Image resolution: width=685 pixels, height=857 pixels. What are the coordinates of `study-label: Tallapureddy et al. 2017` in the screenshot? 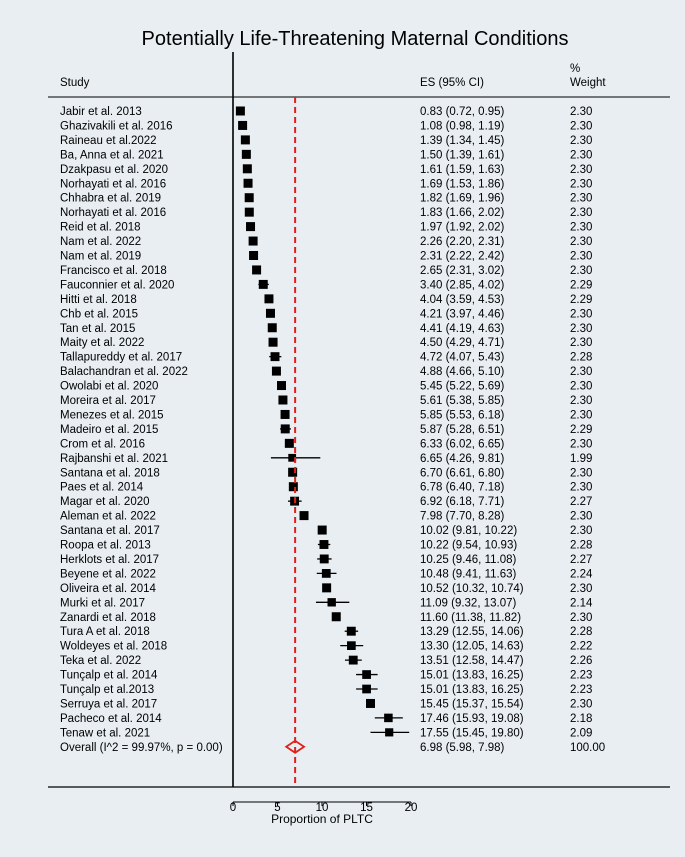 It's located at (121, 358).